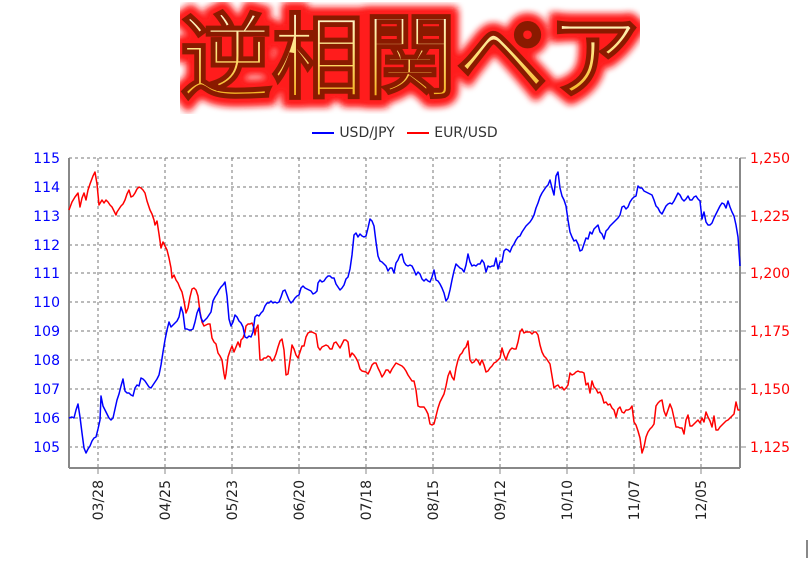 This screenshot has height=565, width=810. What do you see at coordinates (770, 332) in the screenshot?
I see `right-tick-label: 1,175` at bounding box center [770, 332].